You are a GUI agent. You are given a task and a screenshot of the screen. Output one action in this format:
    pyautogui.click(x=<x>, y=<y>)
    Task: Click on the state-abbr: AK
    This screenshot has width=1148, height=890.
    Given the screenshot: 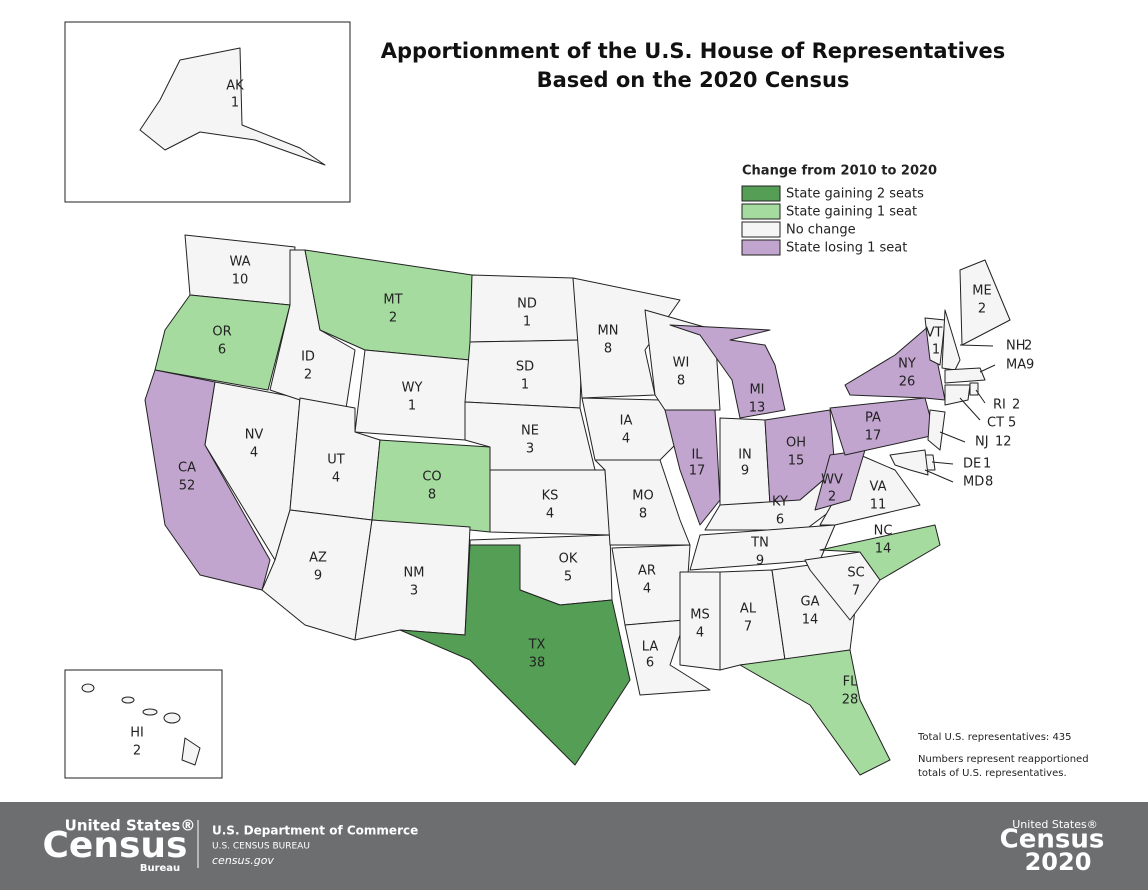 What is the action you would take?
    pyautogui.click(x=235, y=86)
    